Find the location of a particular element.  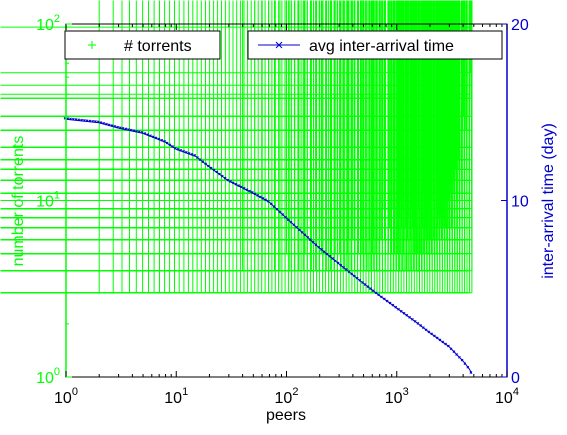

legend-marker-plus is located at coordinates (92, 45).